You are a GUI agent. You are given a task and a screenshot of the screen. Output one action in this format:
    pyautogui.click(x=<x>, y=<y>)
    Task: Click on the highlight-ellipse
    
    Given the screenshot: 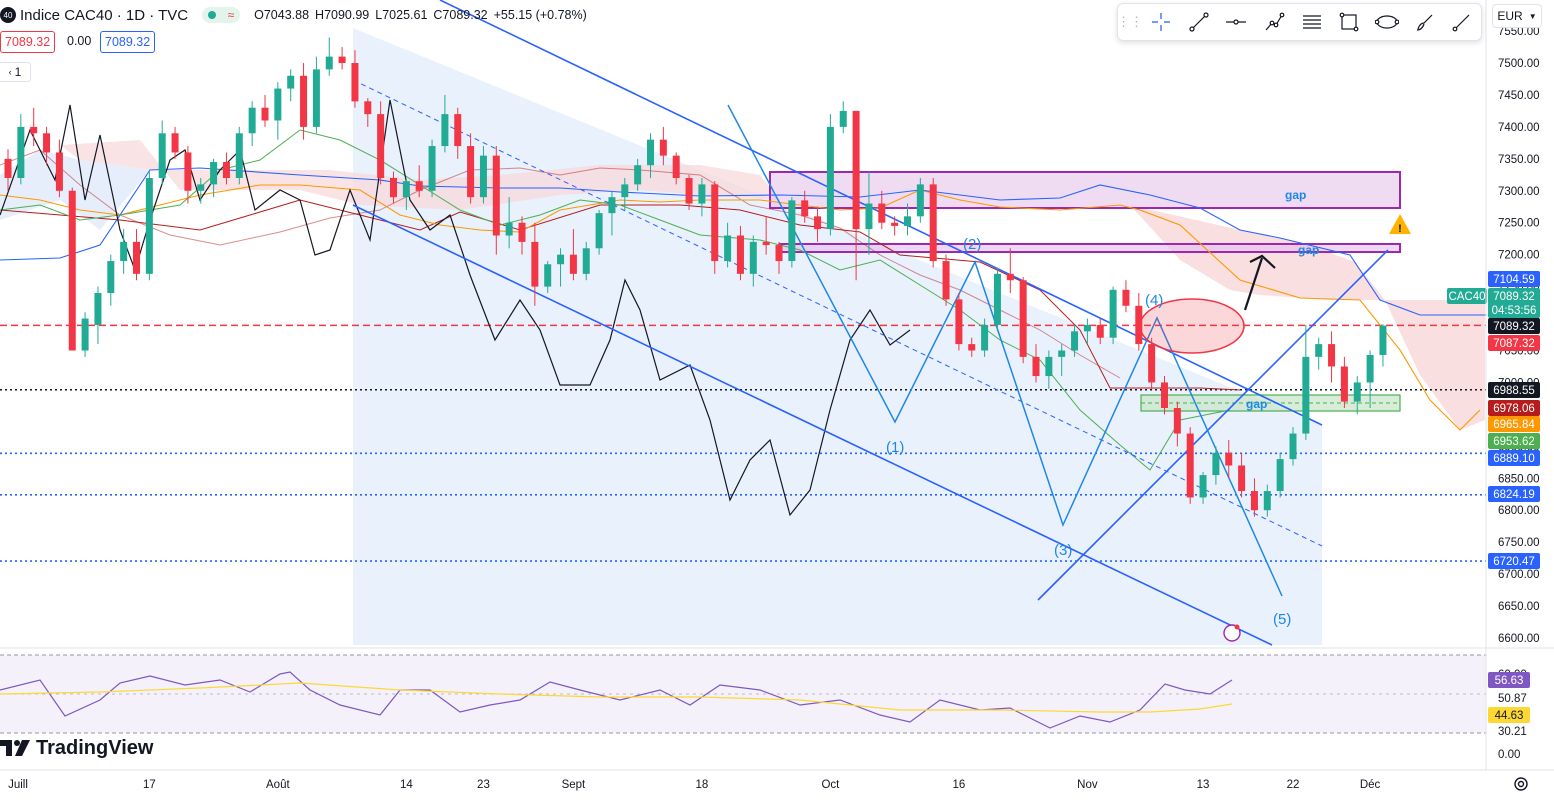 What is the action you would take?
    pyautogui.click(x=1192, y=326)
    